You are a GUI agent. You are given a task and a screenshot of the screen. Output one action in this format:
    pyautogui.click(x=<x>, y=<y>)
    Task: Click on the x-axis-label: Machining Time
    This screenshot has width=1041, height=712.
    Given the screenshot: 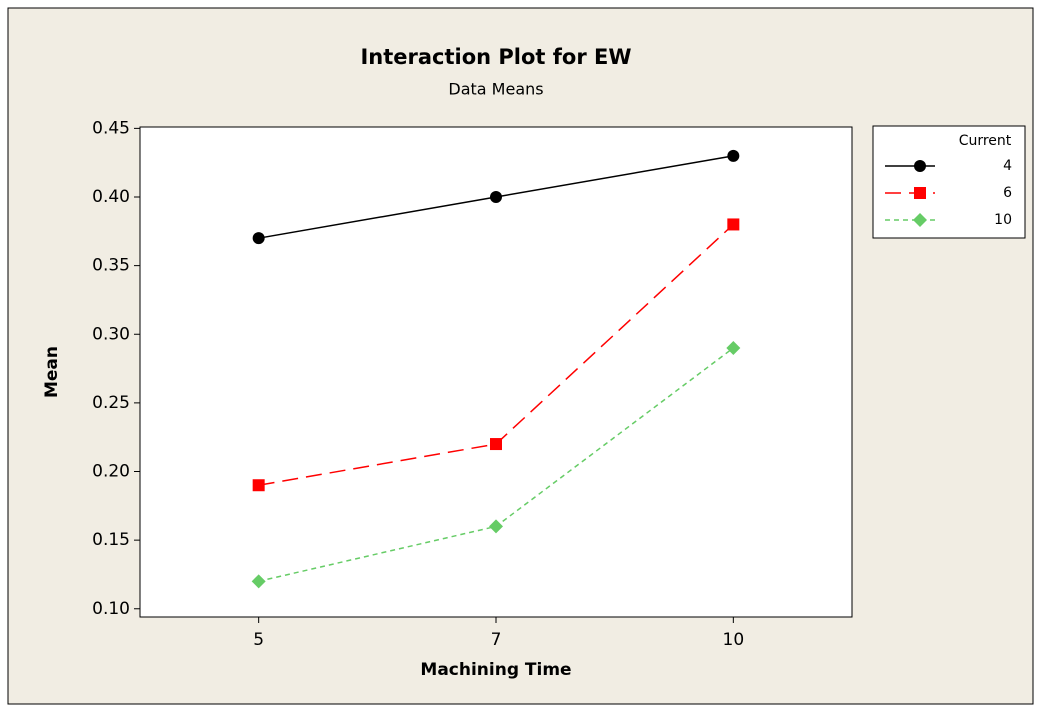 What is the action you would take?
    pyautogui.click(x=495, y=670)
    